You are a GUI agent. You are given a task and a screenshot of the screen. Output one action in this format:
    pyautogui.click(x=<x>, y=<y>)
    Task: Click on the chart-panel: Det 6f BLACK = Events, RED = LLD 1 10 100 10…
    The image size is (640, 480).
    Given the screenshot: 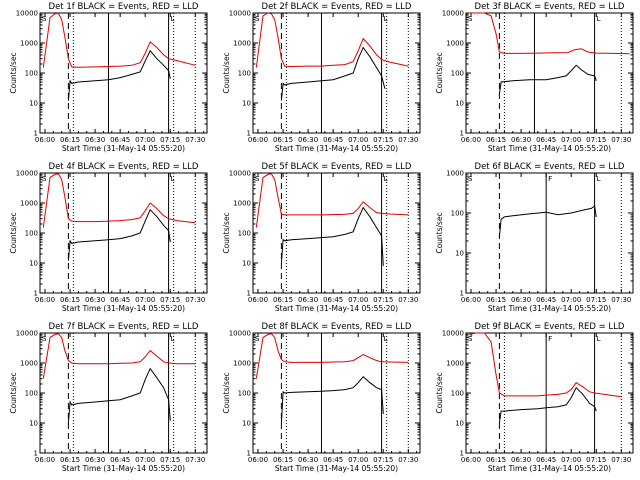 What is the action you would take?
    pyautogui.click(x=534, y=237)
    